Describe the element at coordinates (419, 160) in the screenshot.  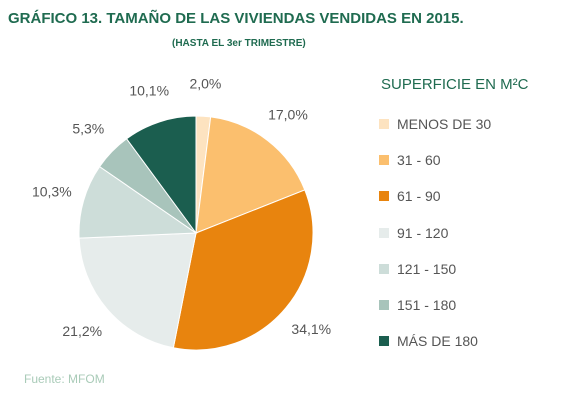
I see `legend-label: 31 - 60` at that location.